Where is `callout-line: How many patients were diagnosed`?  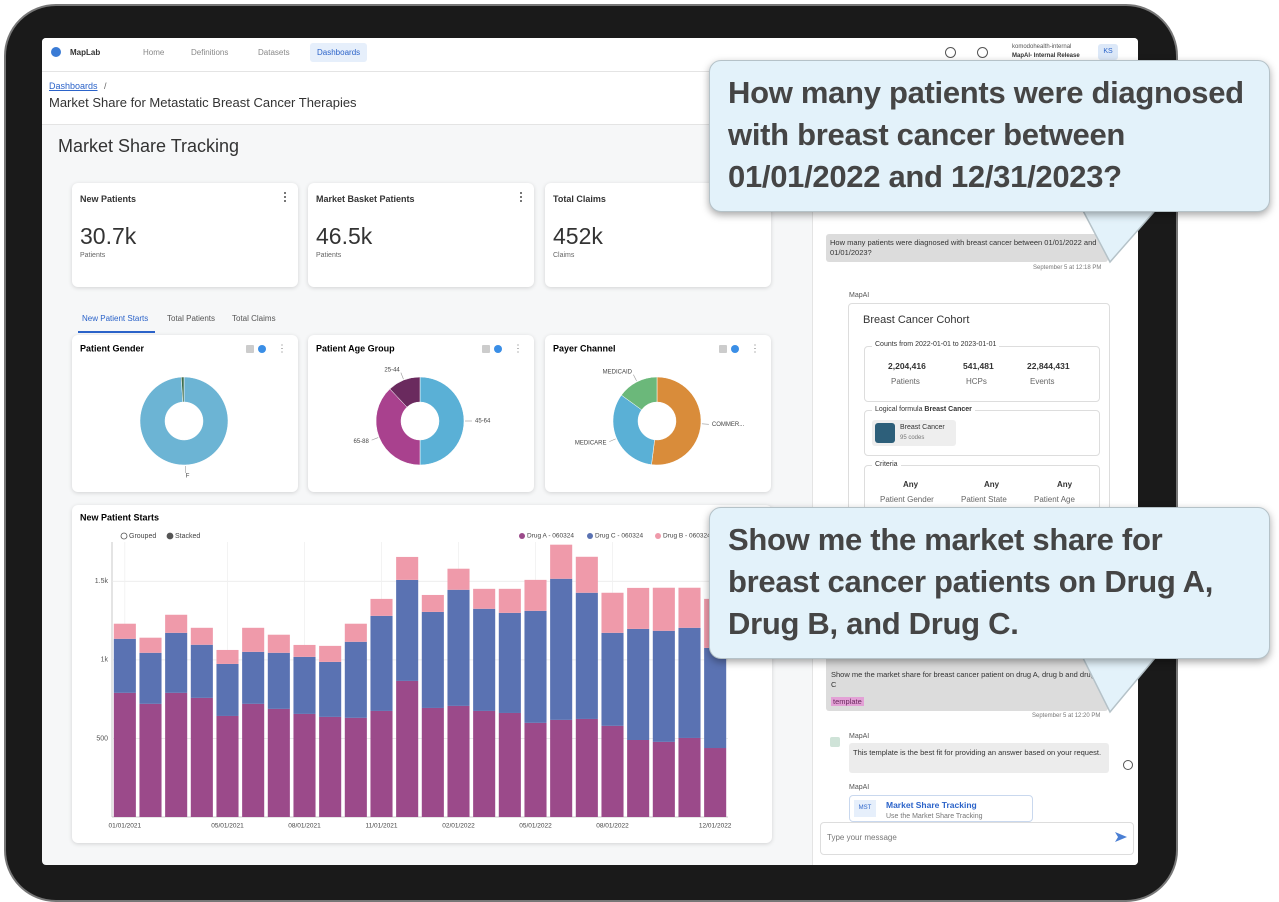 callout-line: How many patients were diagnosed is located at coordinates (986, 92).